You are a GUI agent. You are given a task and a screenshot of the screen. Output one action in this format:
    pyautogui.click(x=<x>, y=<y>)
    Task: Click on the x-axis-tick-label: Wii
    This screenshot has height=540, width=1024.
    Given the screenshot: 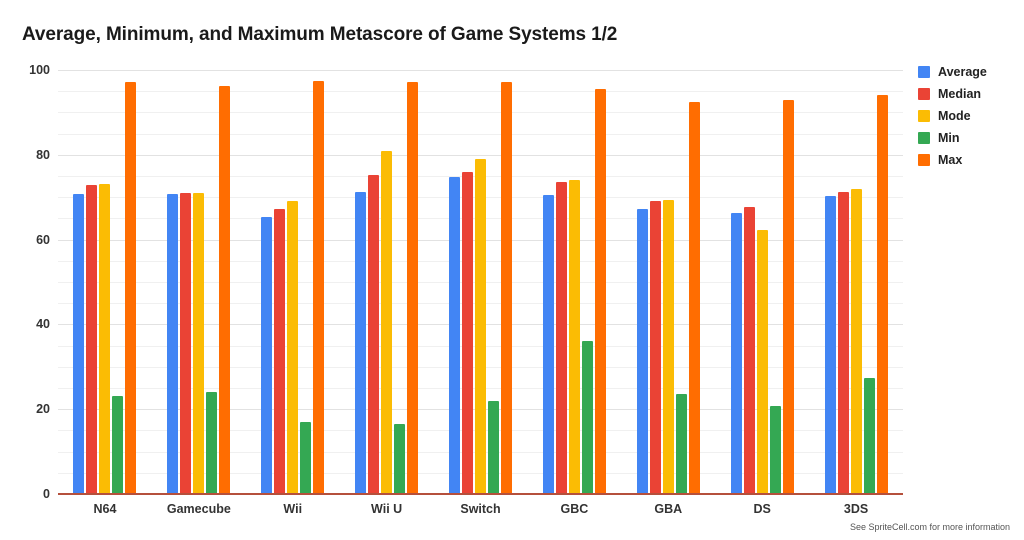 What is the action you would take?
    pyautogui.click(x=293, y=509)
    